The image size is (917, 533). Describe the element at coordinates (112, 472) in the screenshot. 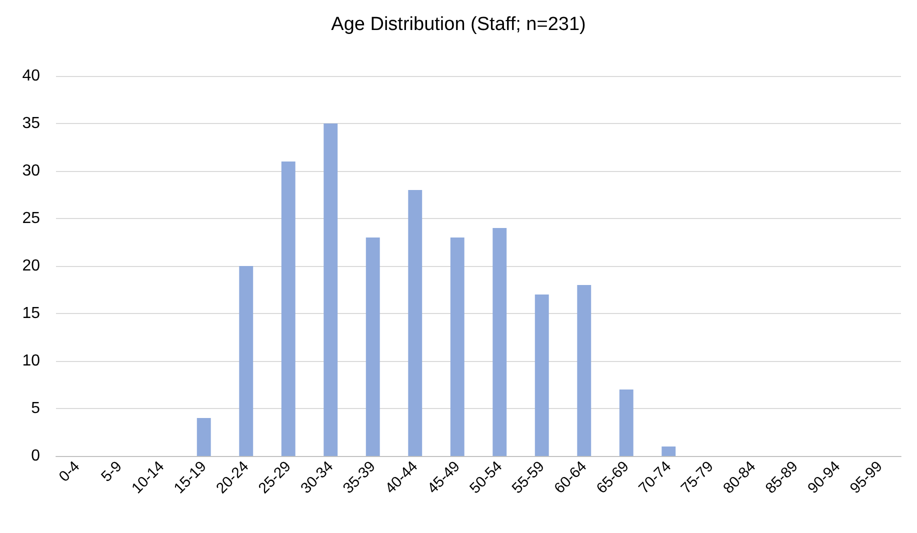

I see `x-tick-label: 5-9` at that location.